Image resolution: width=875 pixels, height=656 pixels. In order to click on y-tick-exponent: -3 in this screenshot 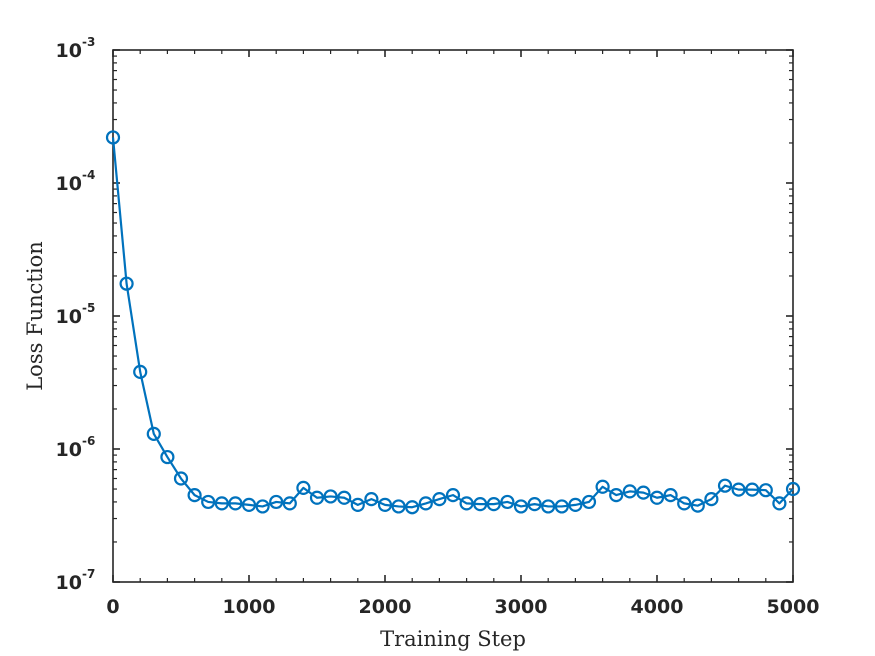, I will do `click(88, 42)`.